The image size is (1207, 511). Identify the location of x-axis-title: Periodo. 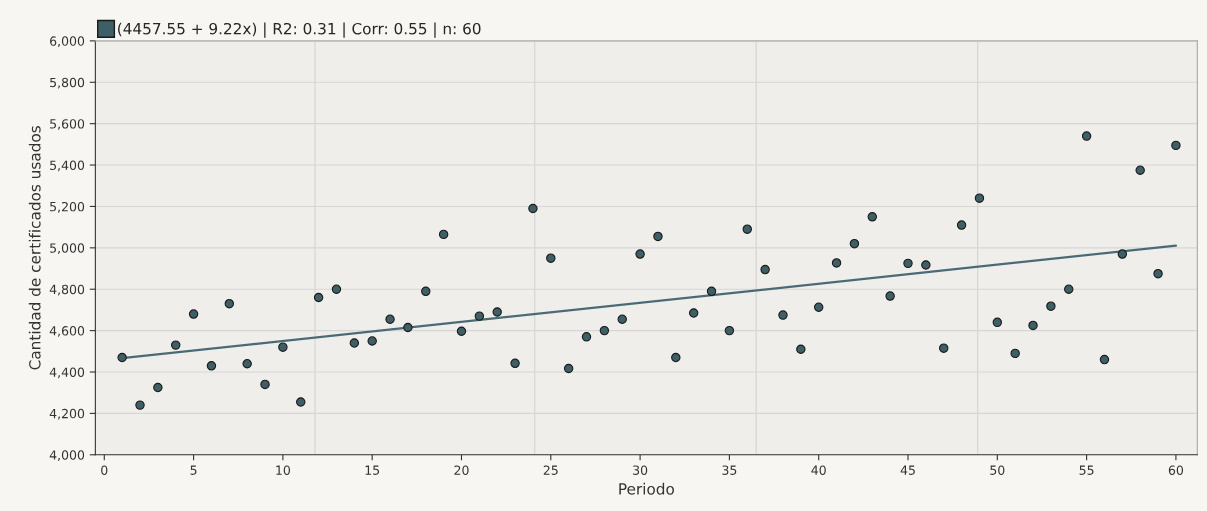
(646, 488).